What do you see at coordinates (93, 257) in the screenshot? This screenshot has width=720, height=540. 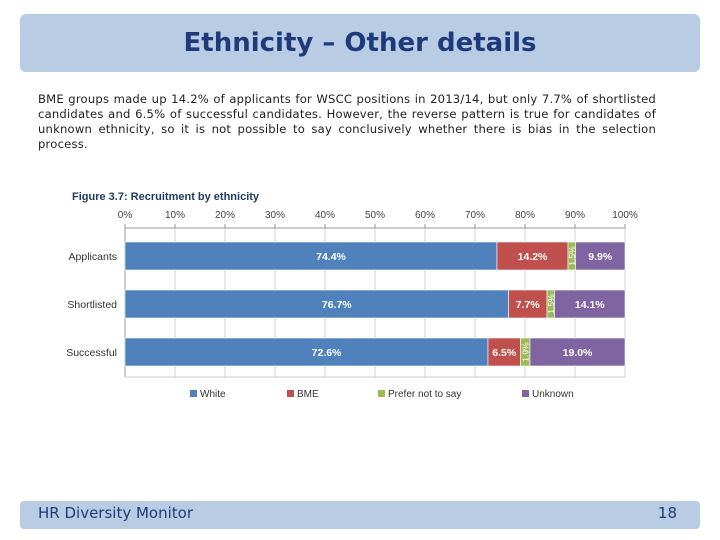 I see `category-label: Applicants` at bounding box center [93, 257].